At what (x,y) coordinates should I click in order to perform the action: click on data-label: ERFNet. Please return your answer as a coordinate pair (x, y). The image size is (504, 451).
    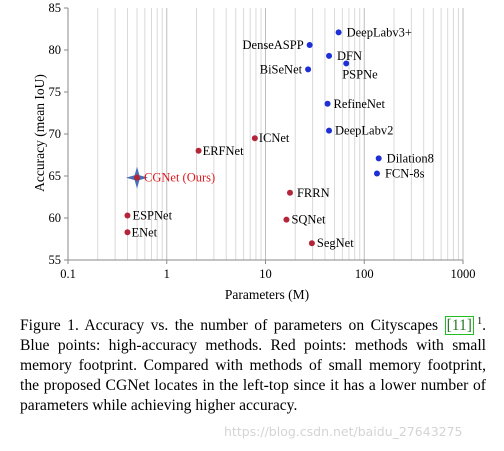
    Looking at the image, I should click on (224, 151).